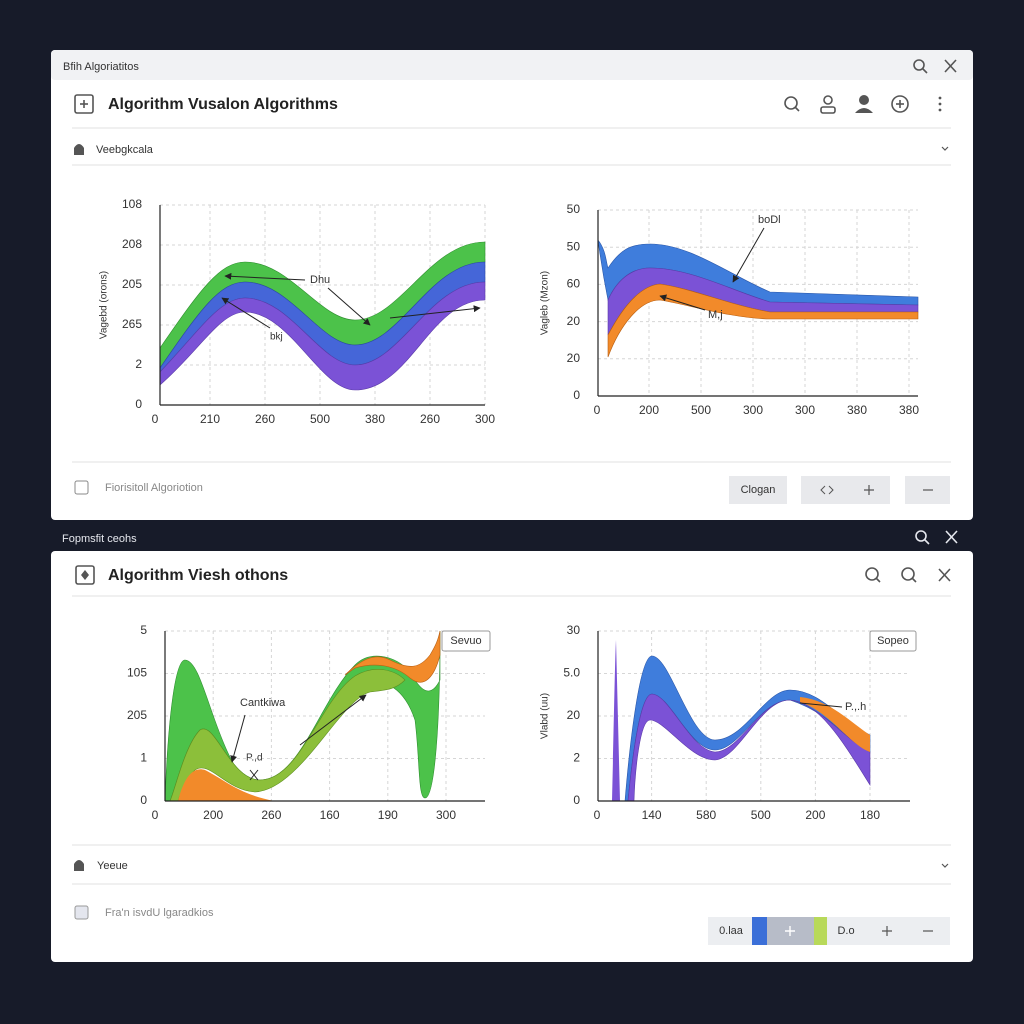 The width and height of the screenshot is (1024, 1024). Describe the element at coordinates (132, 324) in the screenshot. I see `y-tick-label: 265` at that location.